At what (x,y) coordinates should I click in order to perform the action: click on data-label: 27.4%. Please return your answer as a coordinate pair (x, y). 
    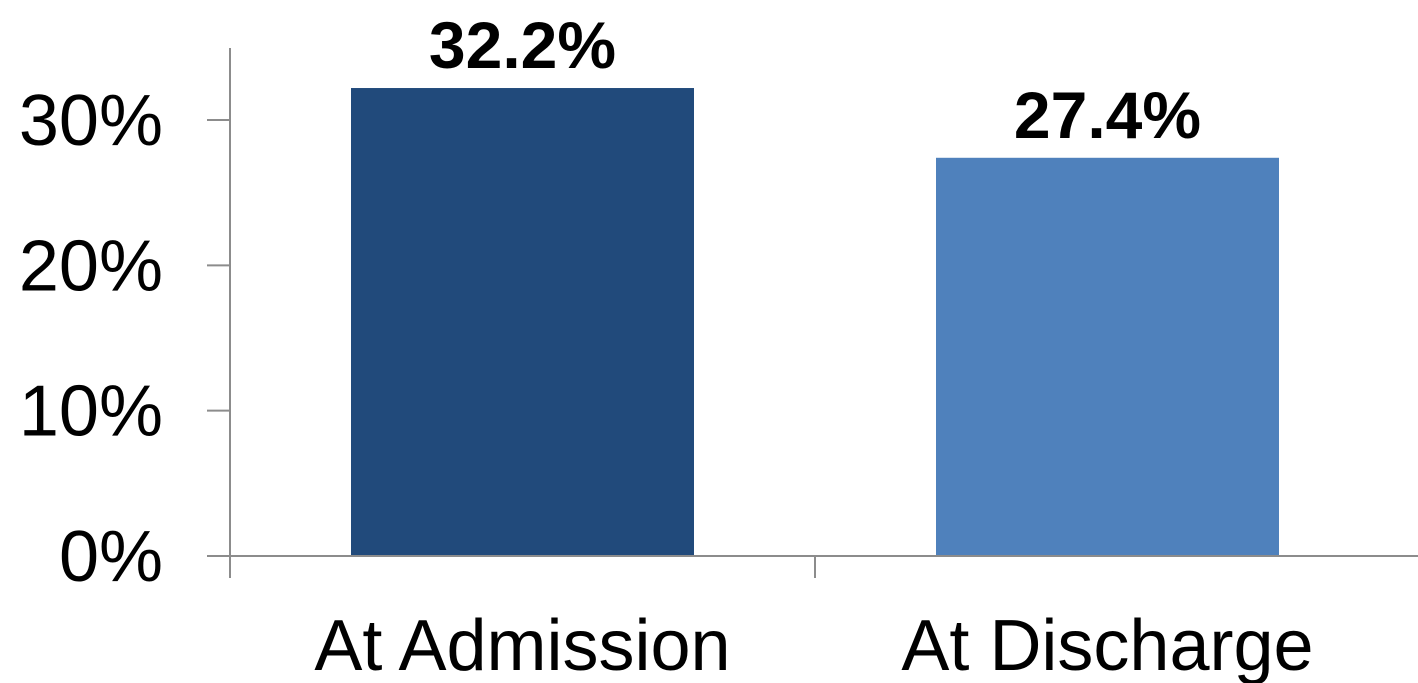
    Looking at the image, I should click on (1107, 115).